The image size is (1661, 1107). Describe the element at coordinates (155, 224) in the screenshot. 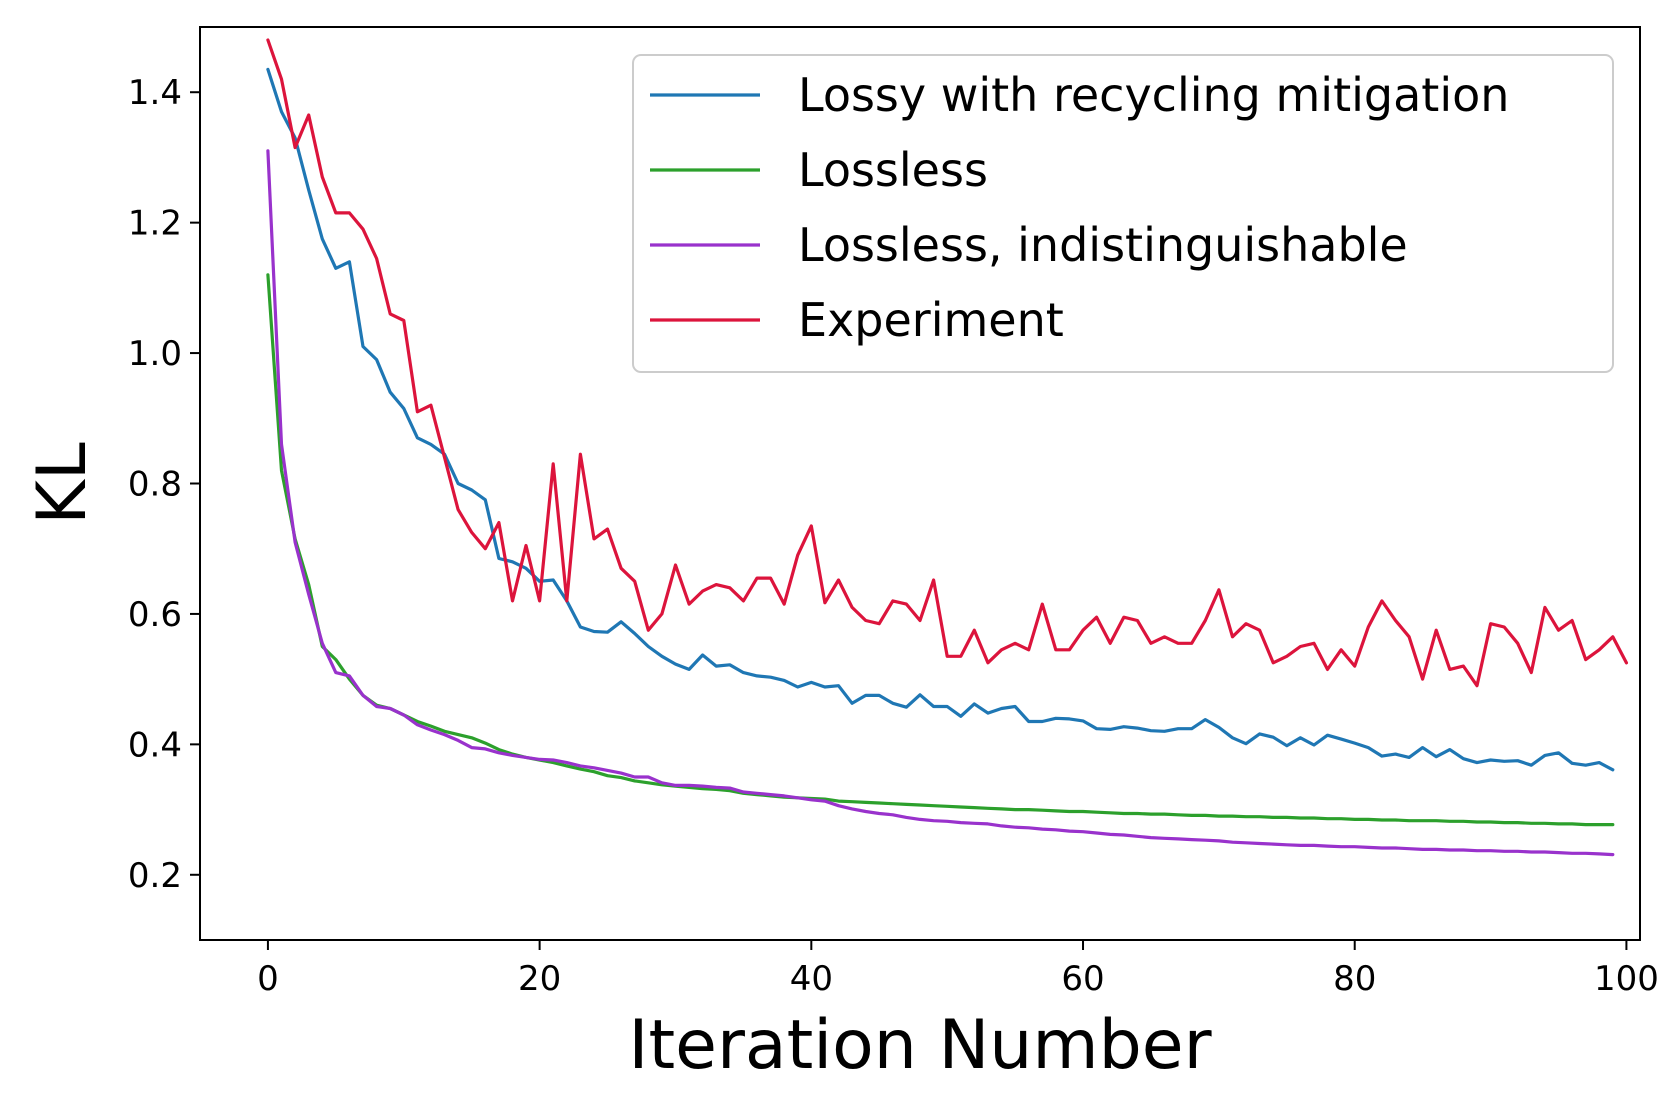

I see `y-tick-label: 1.2` at that location.